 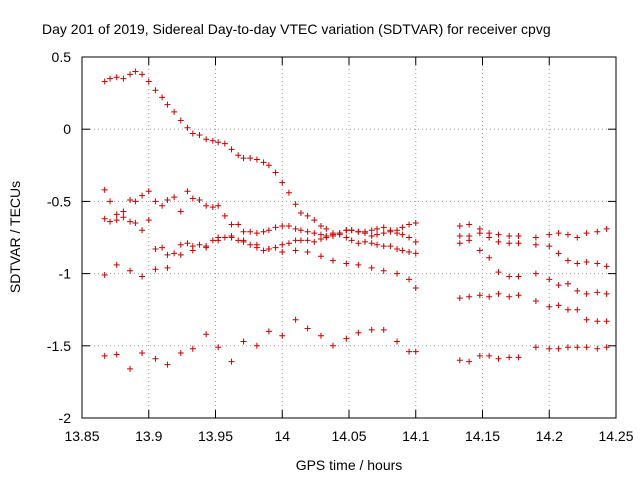 What do you see at coordinates (67, 129) in the screenshot?
I see `y-tick-label: 0` at bounding box center [67, 129].